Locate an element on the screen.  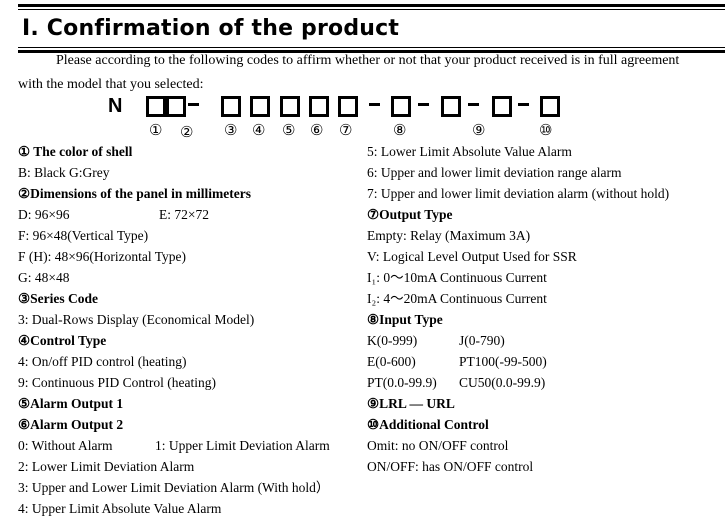
item-text: ③Series Code is located at coordinates (58, 298).